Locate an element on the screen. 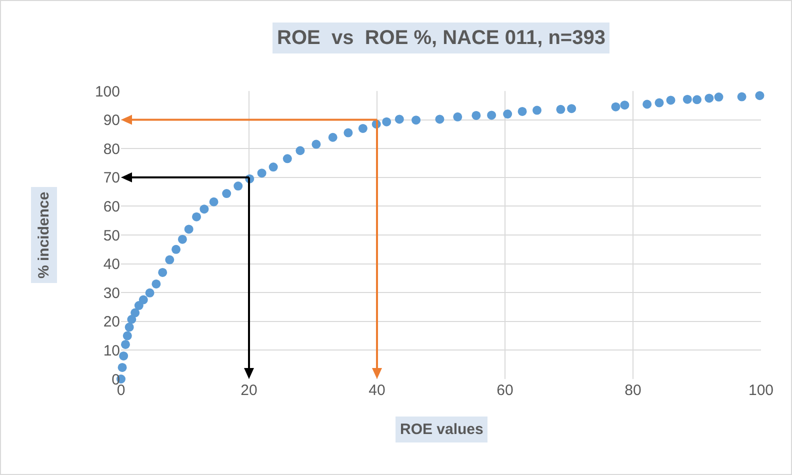 The width and height of the screenshot is (792, 475). x-tick-label: 20 is located at coordinates (249, 390).